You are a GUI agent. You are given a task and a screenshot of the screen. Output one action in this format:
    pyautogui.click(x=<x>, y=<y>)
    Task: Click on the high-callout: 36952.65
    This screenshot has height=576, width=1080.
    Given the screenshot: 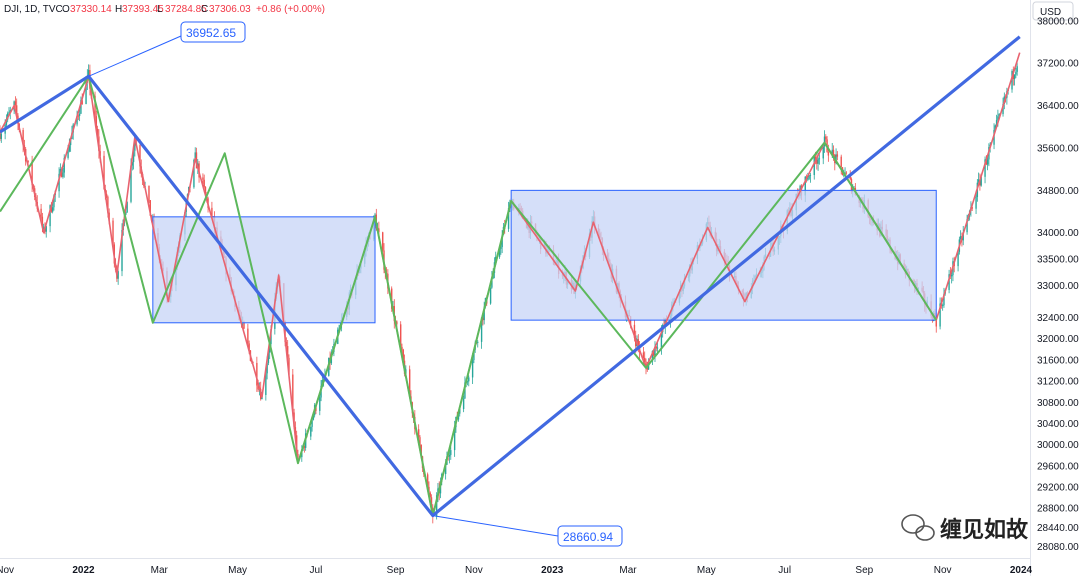 What is the action you would take?
    pyautogui.click(x=167, y=49)
    